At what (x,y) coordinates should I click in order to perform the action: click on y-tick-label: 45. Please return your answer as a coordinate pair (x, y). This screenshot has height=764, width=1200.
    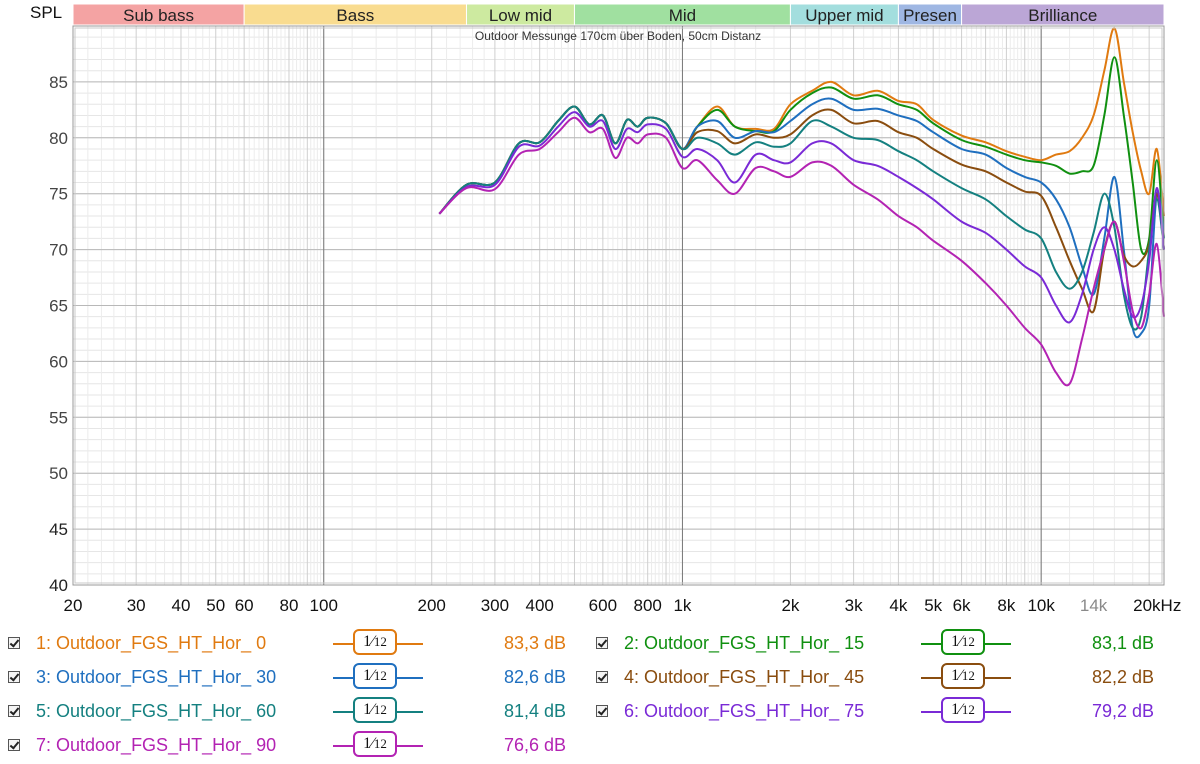
    Looking at the image, I should click on (58, 529).